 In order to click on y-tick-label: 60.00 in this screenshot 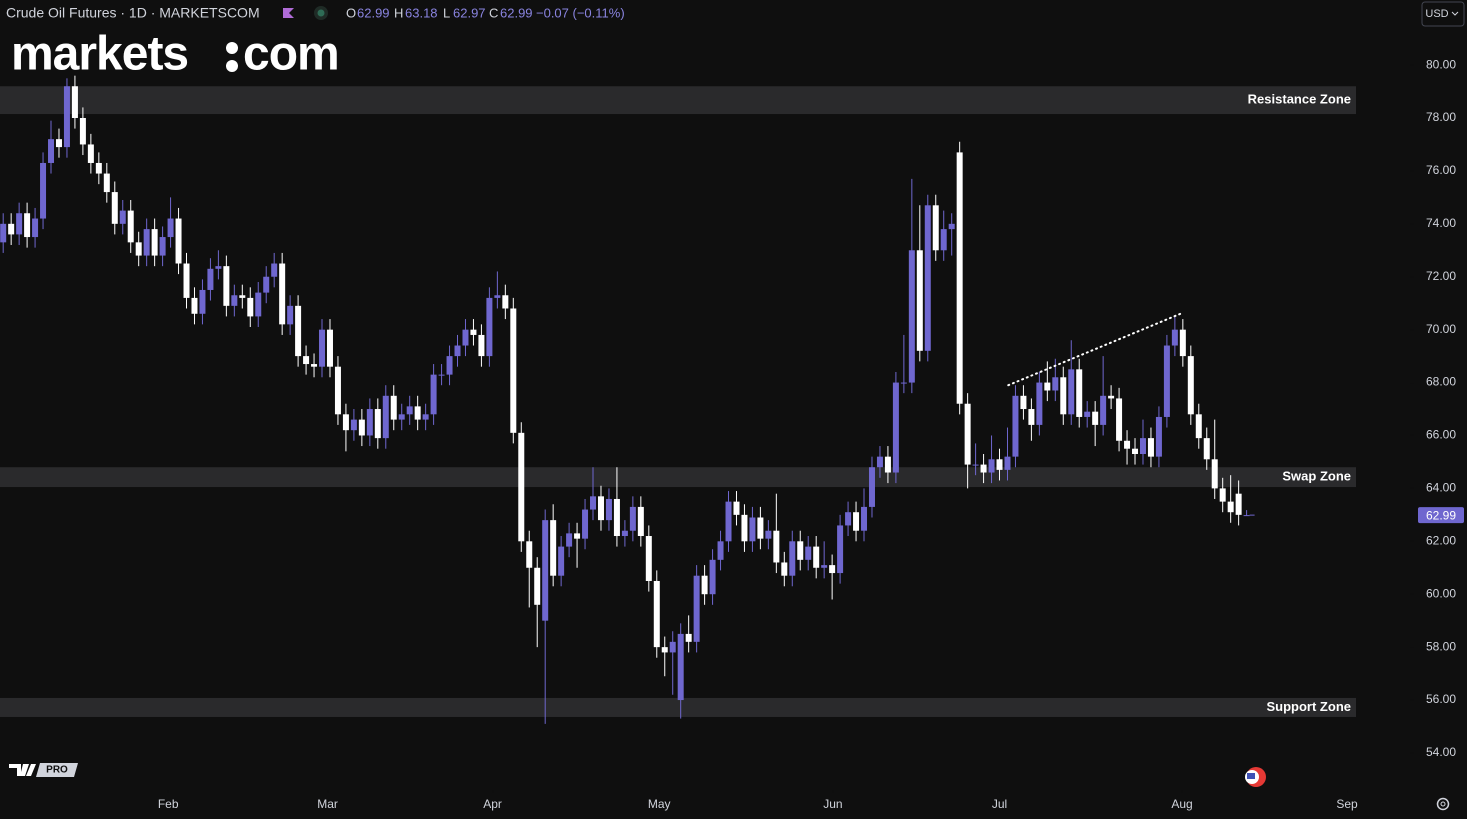, I will do `click(1441, 593)`.